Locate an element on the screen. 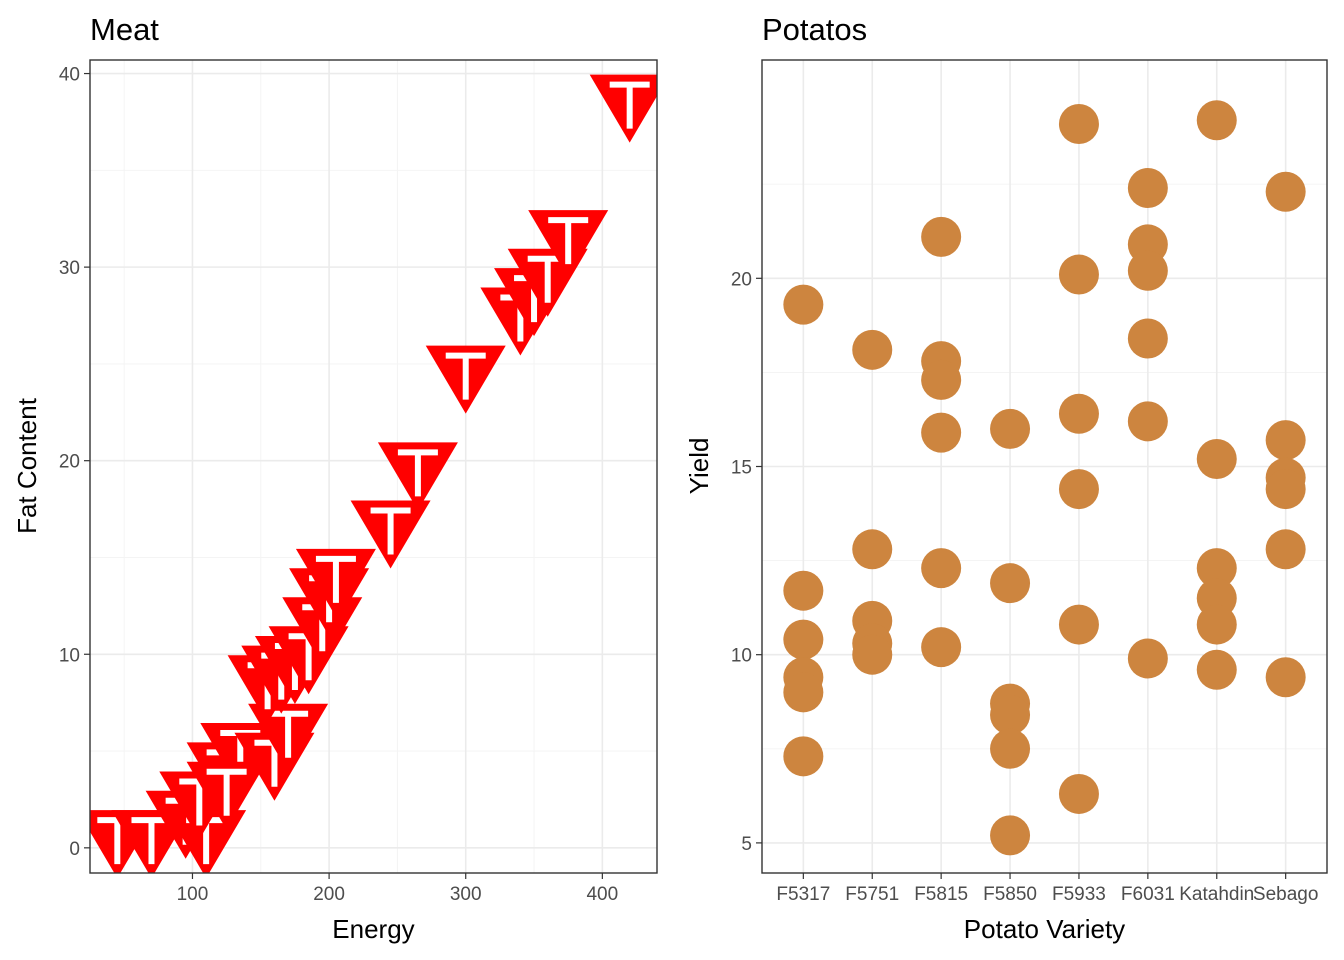  potato-y-tick-label: 20 is located at coordinates (741, 279).